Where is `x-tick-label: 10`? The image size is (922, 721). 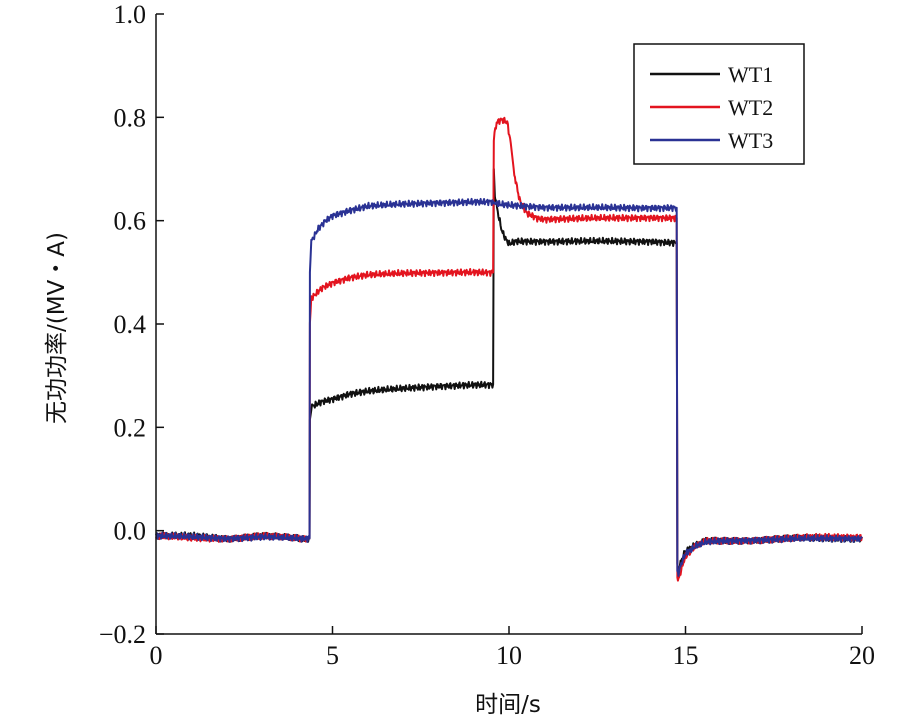 x-tick-label: 10 is located at coordinates (509, 655).